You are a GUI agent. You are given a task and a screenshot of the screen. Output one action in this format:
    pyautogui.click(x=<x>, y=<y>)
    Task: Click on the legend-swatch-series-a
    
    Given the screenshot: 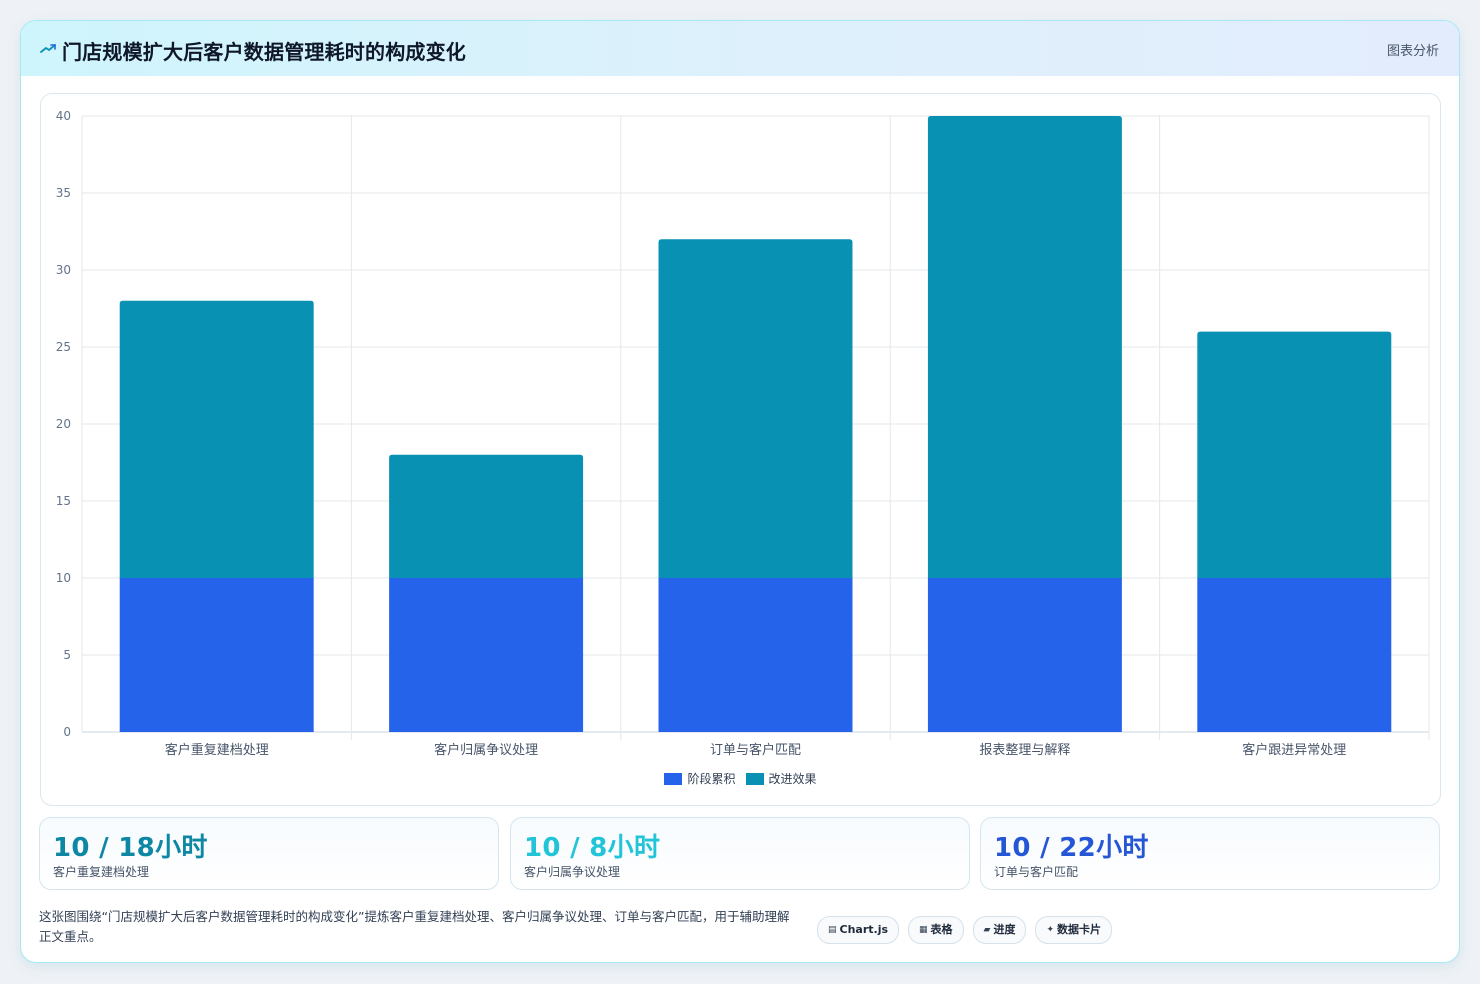 What is the action you would take?
    pyautogui.click(x=673, y=778)
    